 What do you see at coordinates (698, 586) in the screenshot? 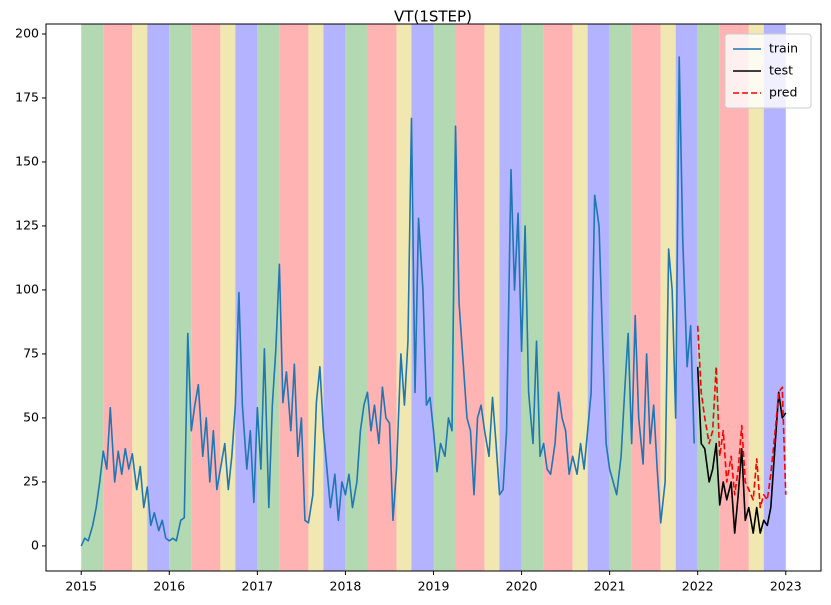
I see `x-tick-label: 2022` at bounding box center [698, 586].